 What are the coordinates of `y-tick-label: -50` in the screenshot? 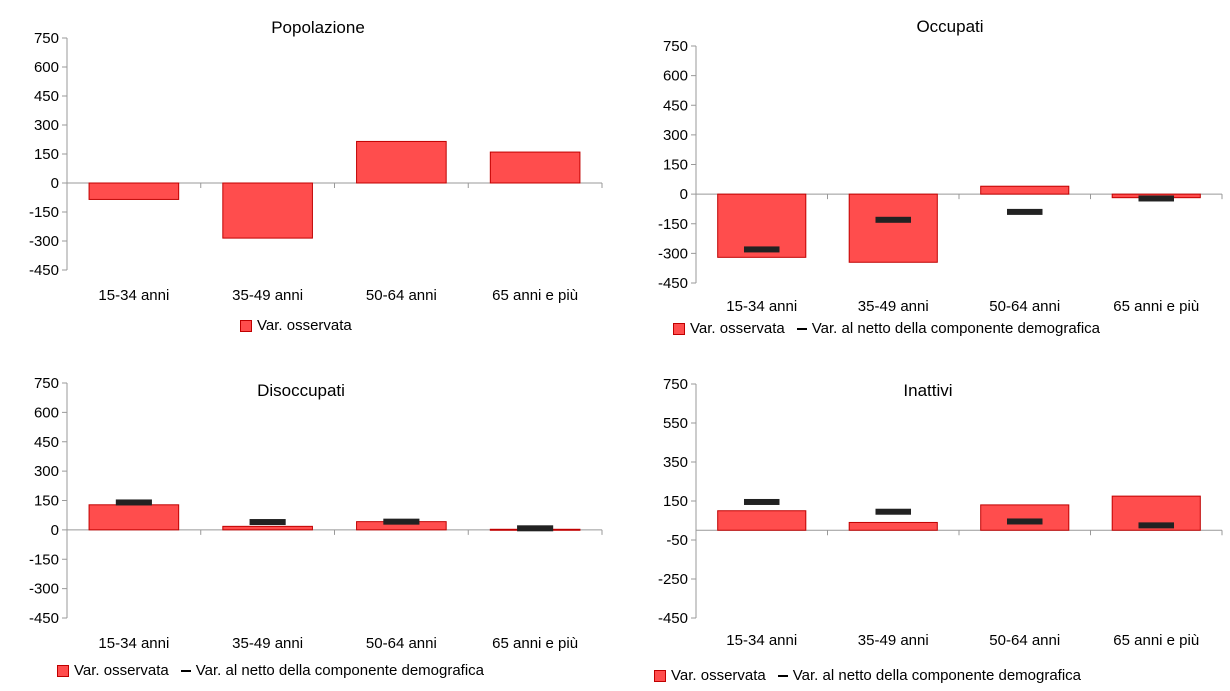 It's located at (677, 540).